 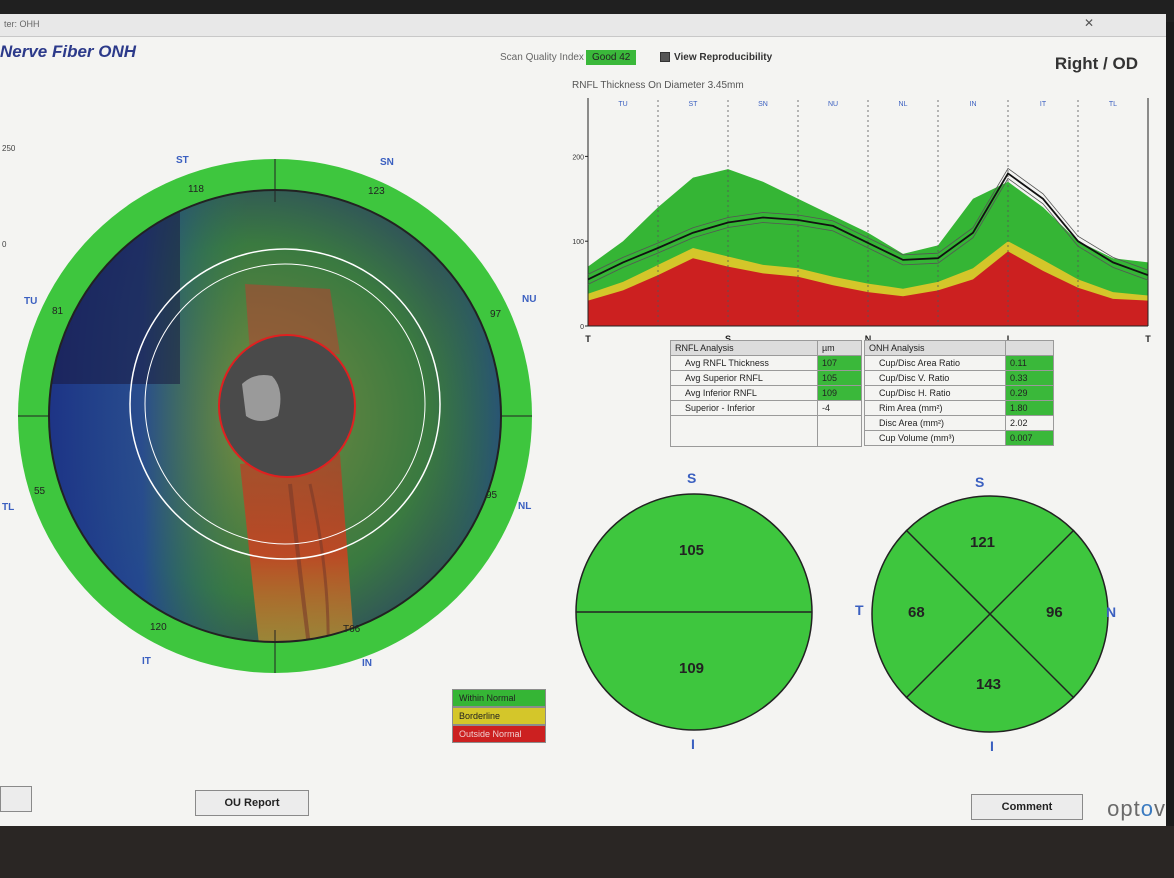 I want to click on avg-rnfl-thickness-label: Avg RNFL Thickness, so click(x=744, y=363).